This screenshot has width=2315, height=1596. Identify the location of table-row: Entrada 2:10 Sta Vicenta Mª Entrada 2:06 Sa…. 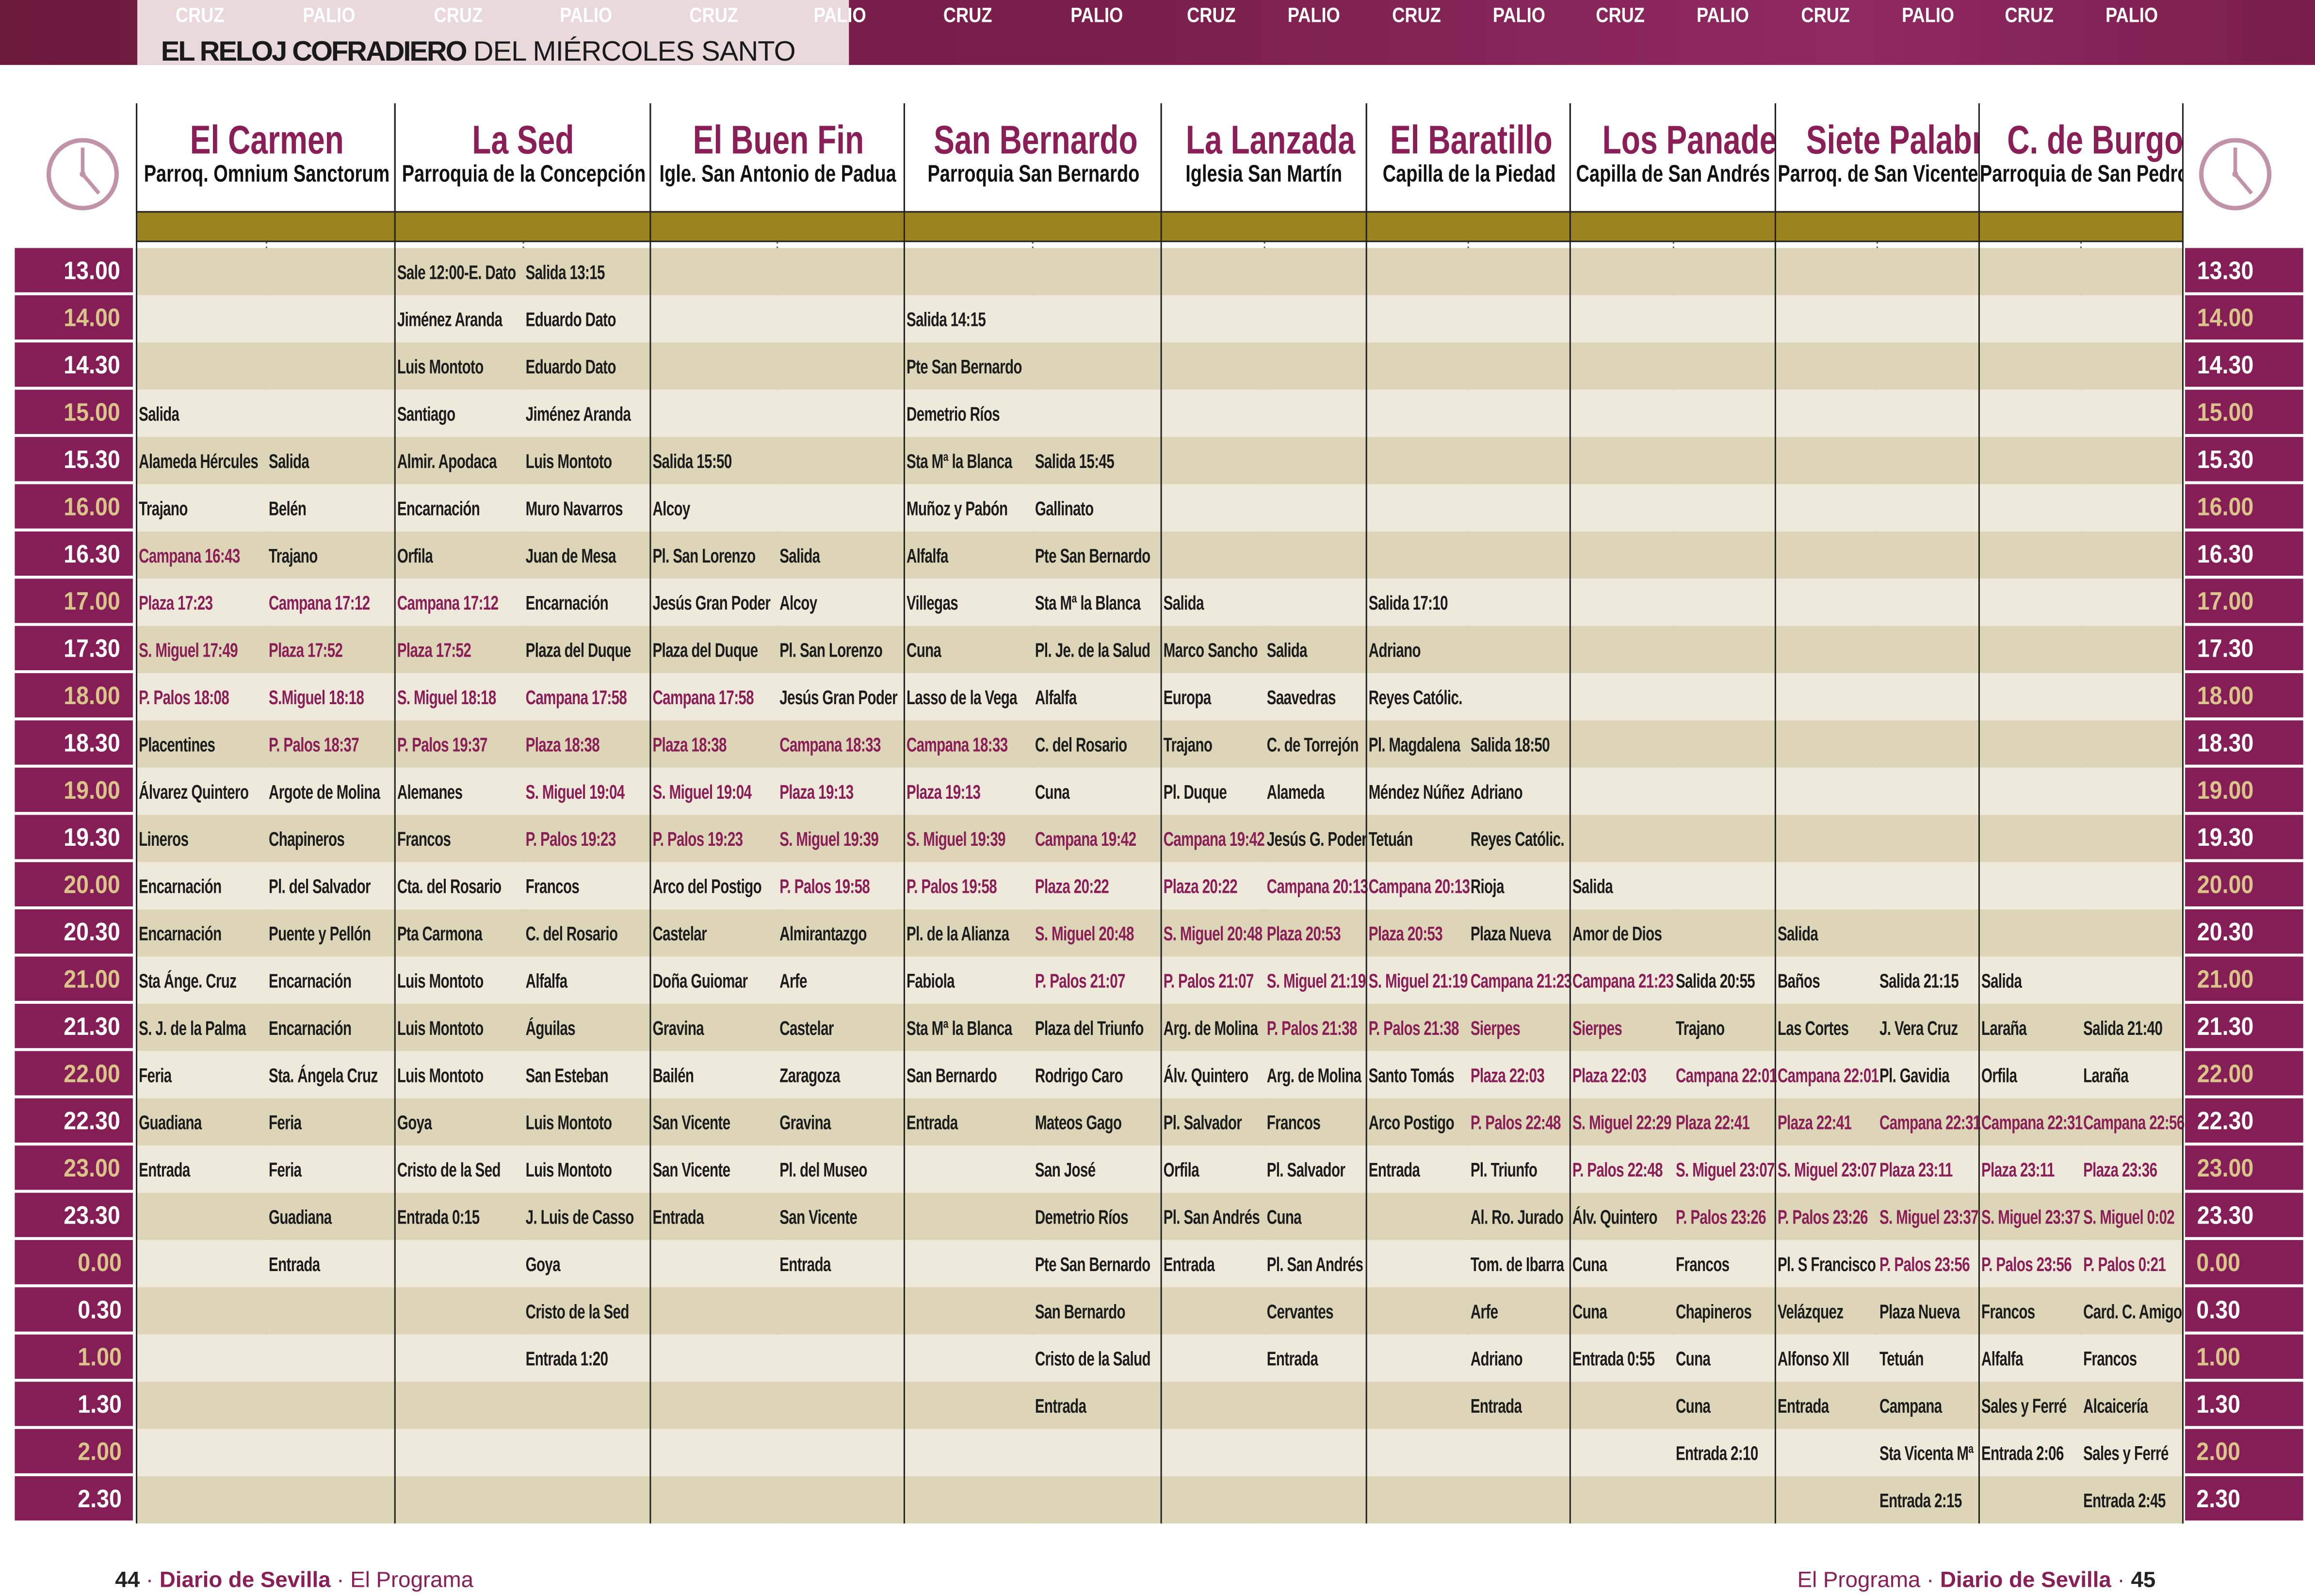
(1159, 1453).